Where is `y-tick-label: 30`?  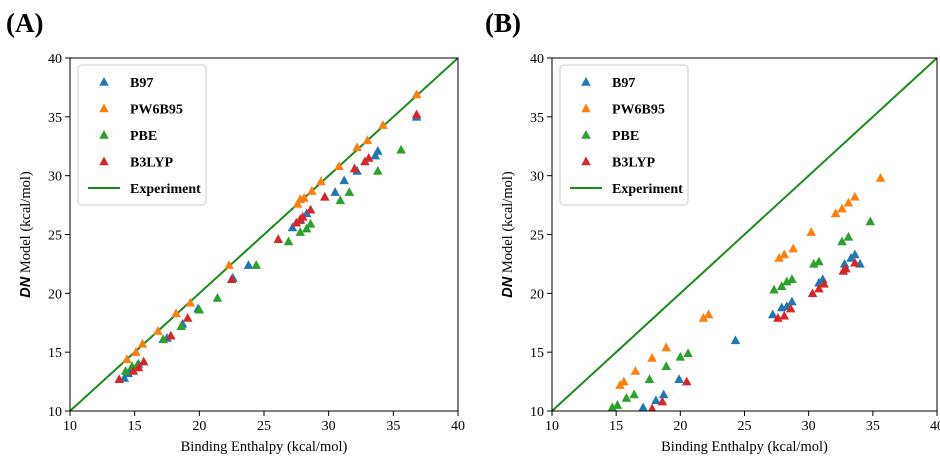
y-tick-label: 30 is located at coordinates (537, 177).